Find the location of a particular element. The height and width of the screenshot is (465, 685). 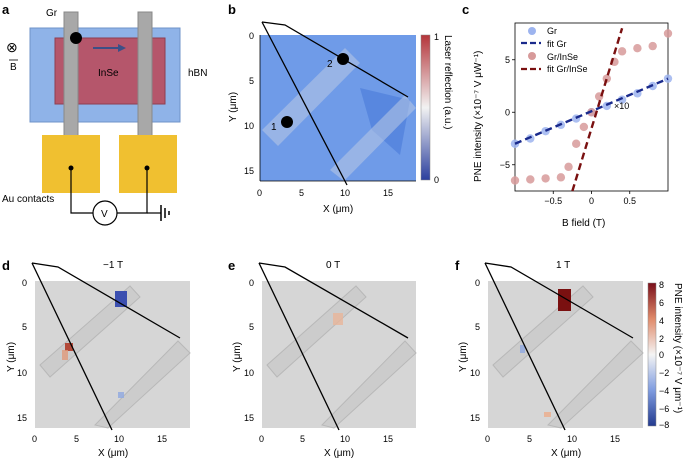

e-xtick: 0 is located at coordinates (261, 439).